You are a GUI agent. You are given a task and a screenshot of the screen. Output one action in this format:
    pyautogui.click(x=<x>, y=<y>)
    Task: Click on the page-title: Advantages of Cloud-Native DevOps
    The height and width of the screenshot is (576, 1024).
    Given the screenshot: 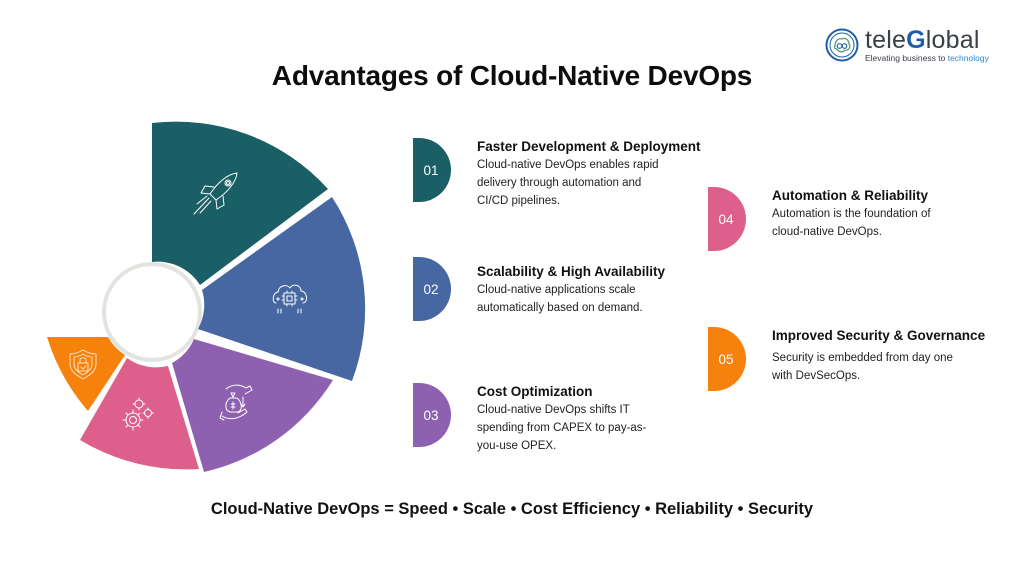 What is the action you would take?
    pyautogui.click(x=512, y=75)
    